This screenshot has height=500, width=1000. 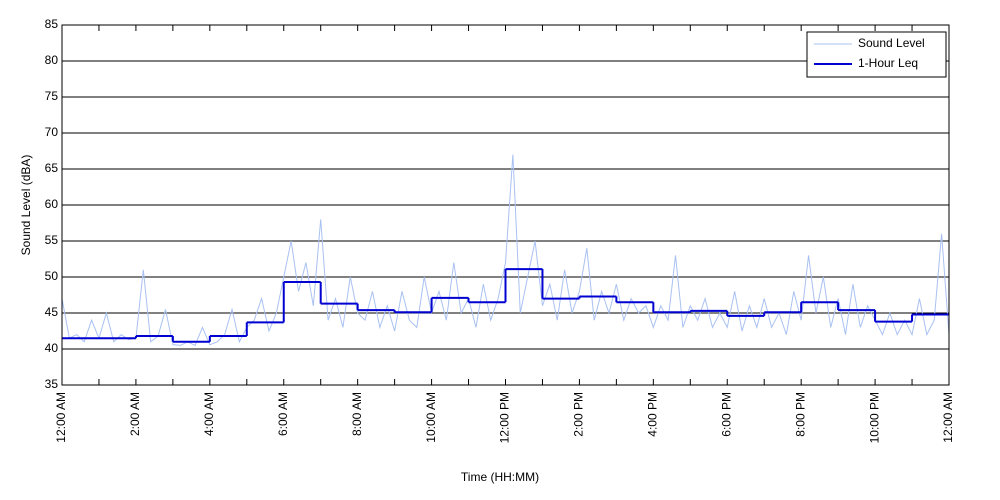 What do you see at coordinates (52, 132) in the screenshot?
I see `y-tick-label: 70` at bounding box center [52, 132].